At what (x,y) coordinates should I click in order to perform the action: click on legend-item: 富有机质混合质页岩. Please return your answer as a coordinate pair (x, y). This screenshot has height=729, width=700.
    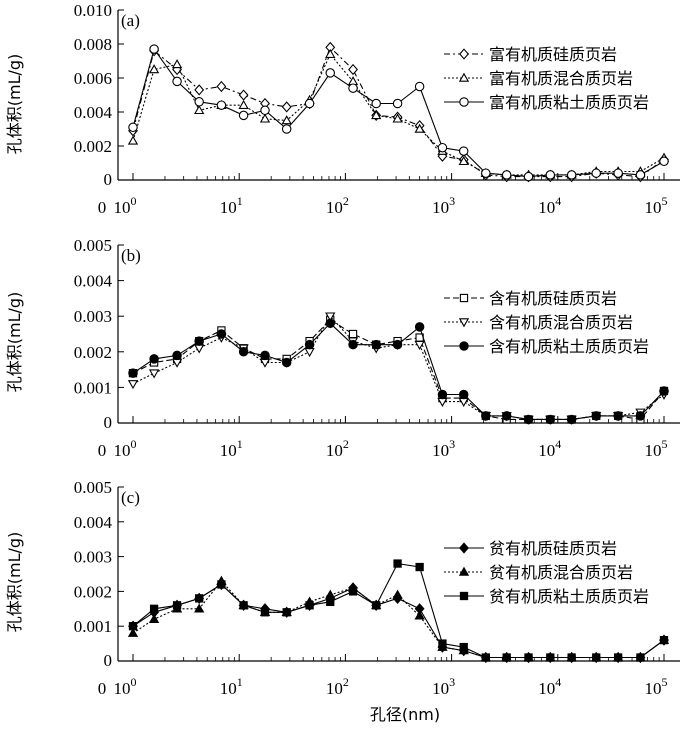
    Looking at the image, I should click on (538, 78).